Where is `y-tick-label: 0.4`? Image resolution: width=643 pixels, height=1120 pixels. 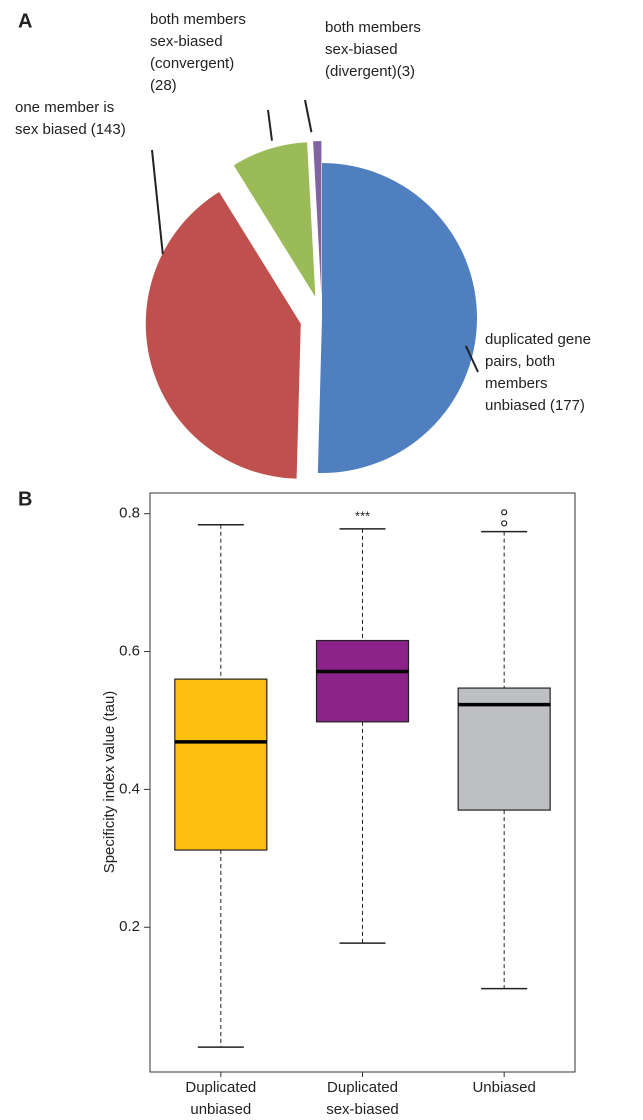 y-tick-label: 0.4 is located at coordinates (129, 788).